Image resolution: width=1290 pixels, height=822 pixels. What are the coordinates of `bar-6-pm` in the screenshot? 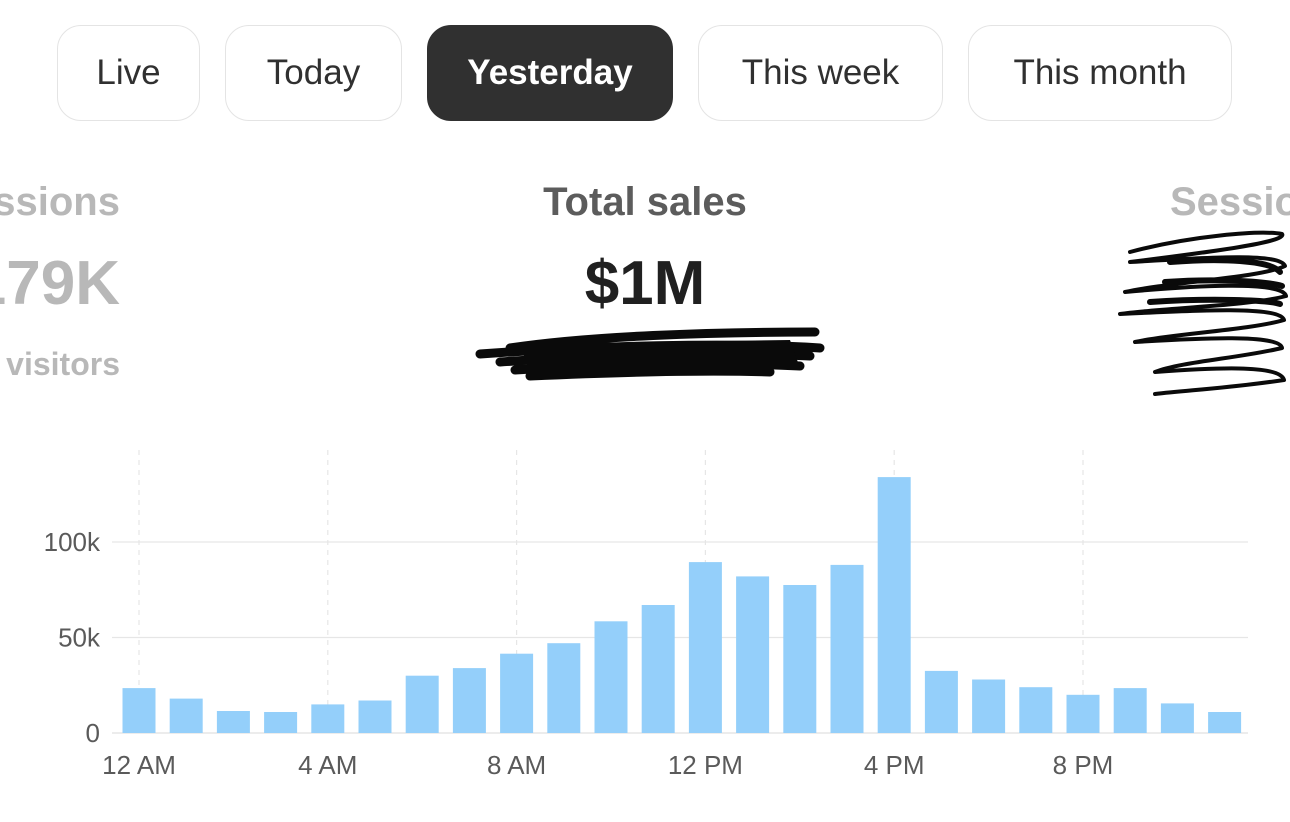 It's located at (989, 706).